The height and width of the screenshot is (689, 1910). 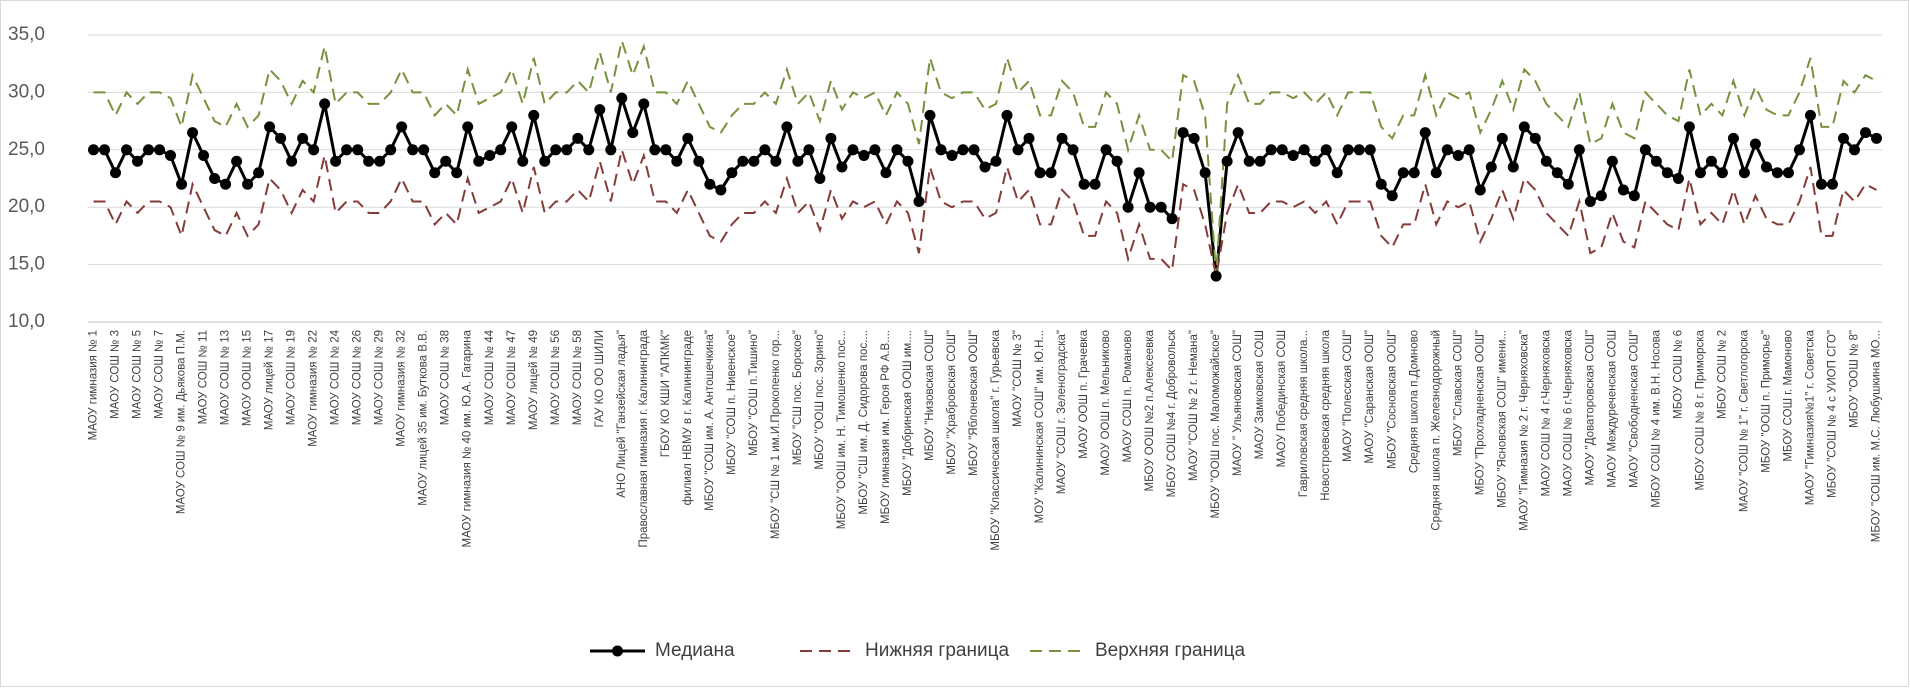 I want to click on x-tick-label: МАОУ гимназия № 22, so click(x=314, y=388).